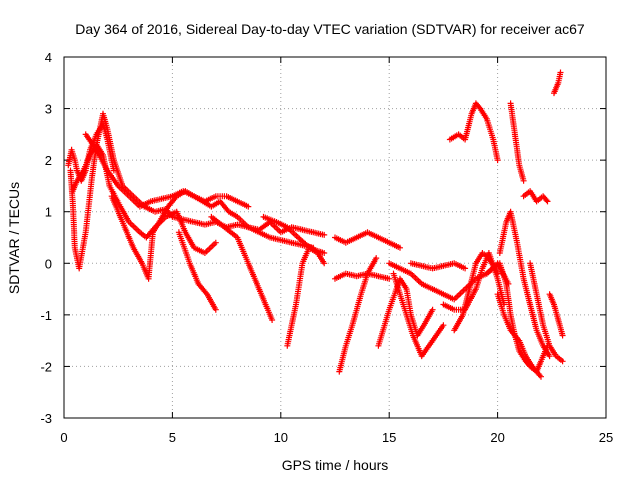 This screenshot has height=480, width=640. Describe the element at coordinates (497, 437) in the screenshot. I see `x-tick-label: 20` at that location.